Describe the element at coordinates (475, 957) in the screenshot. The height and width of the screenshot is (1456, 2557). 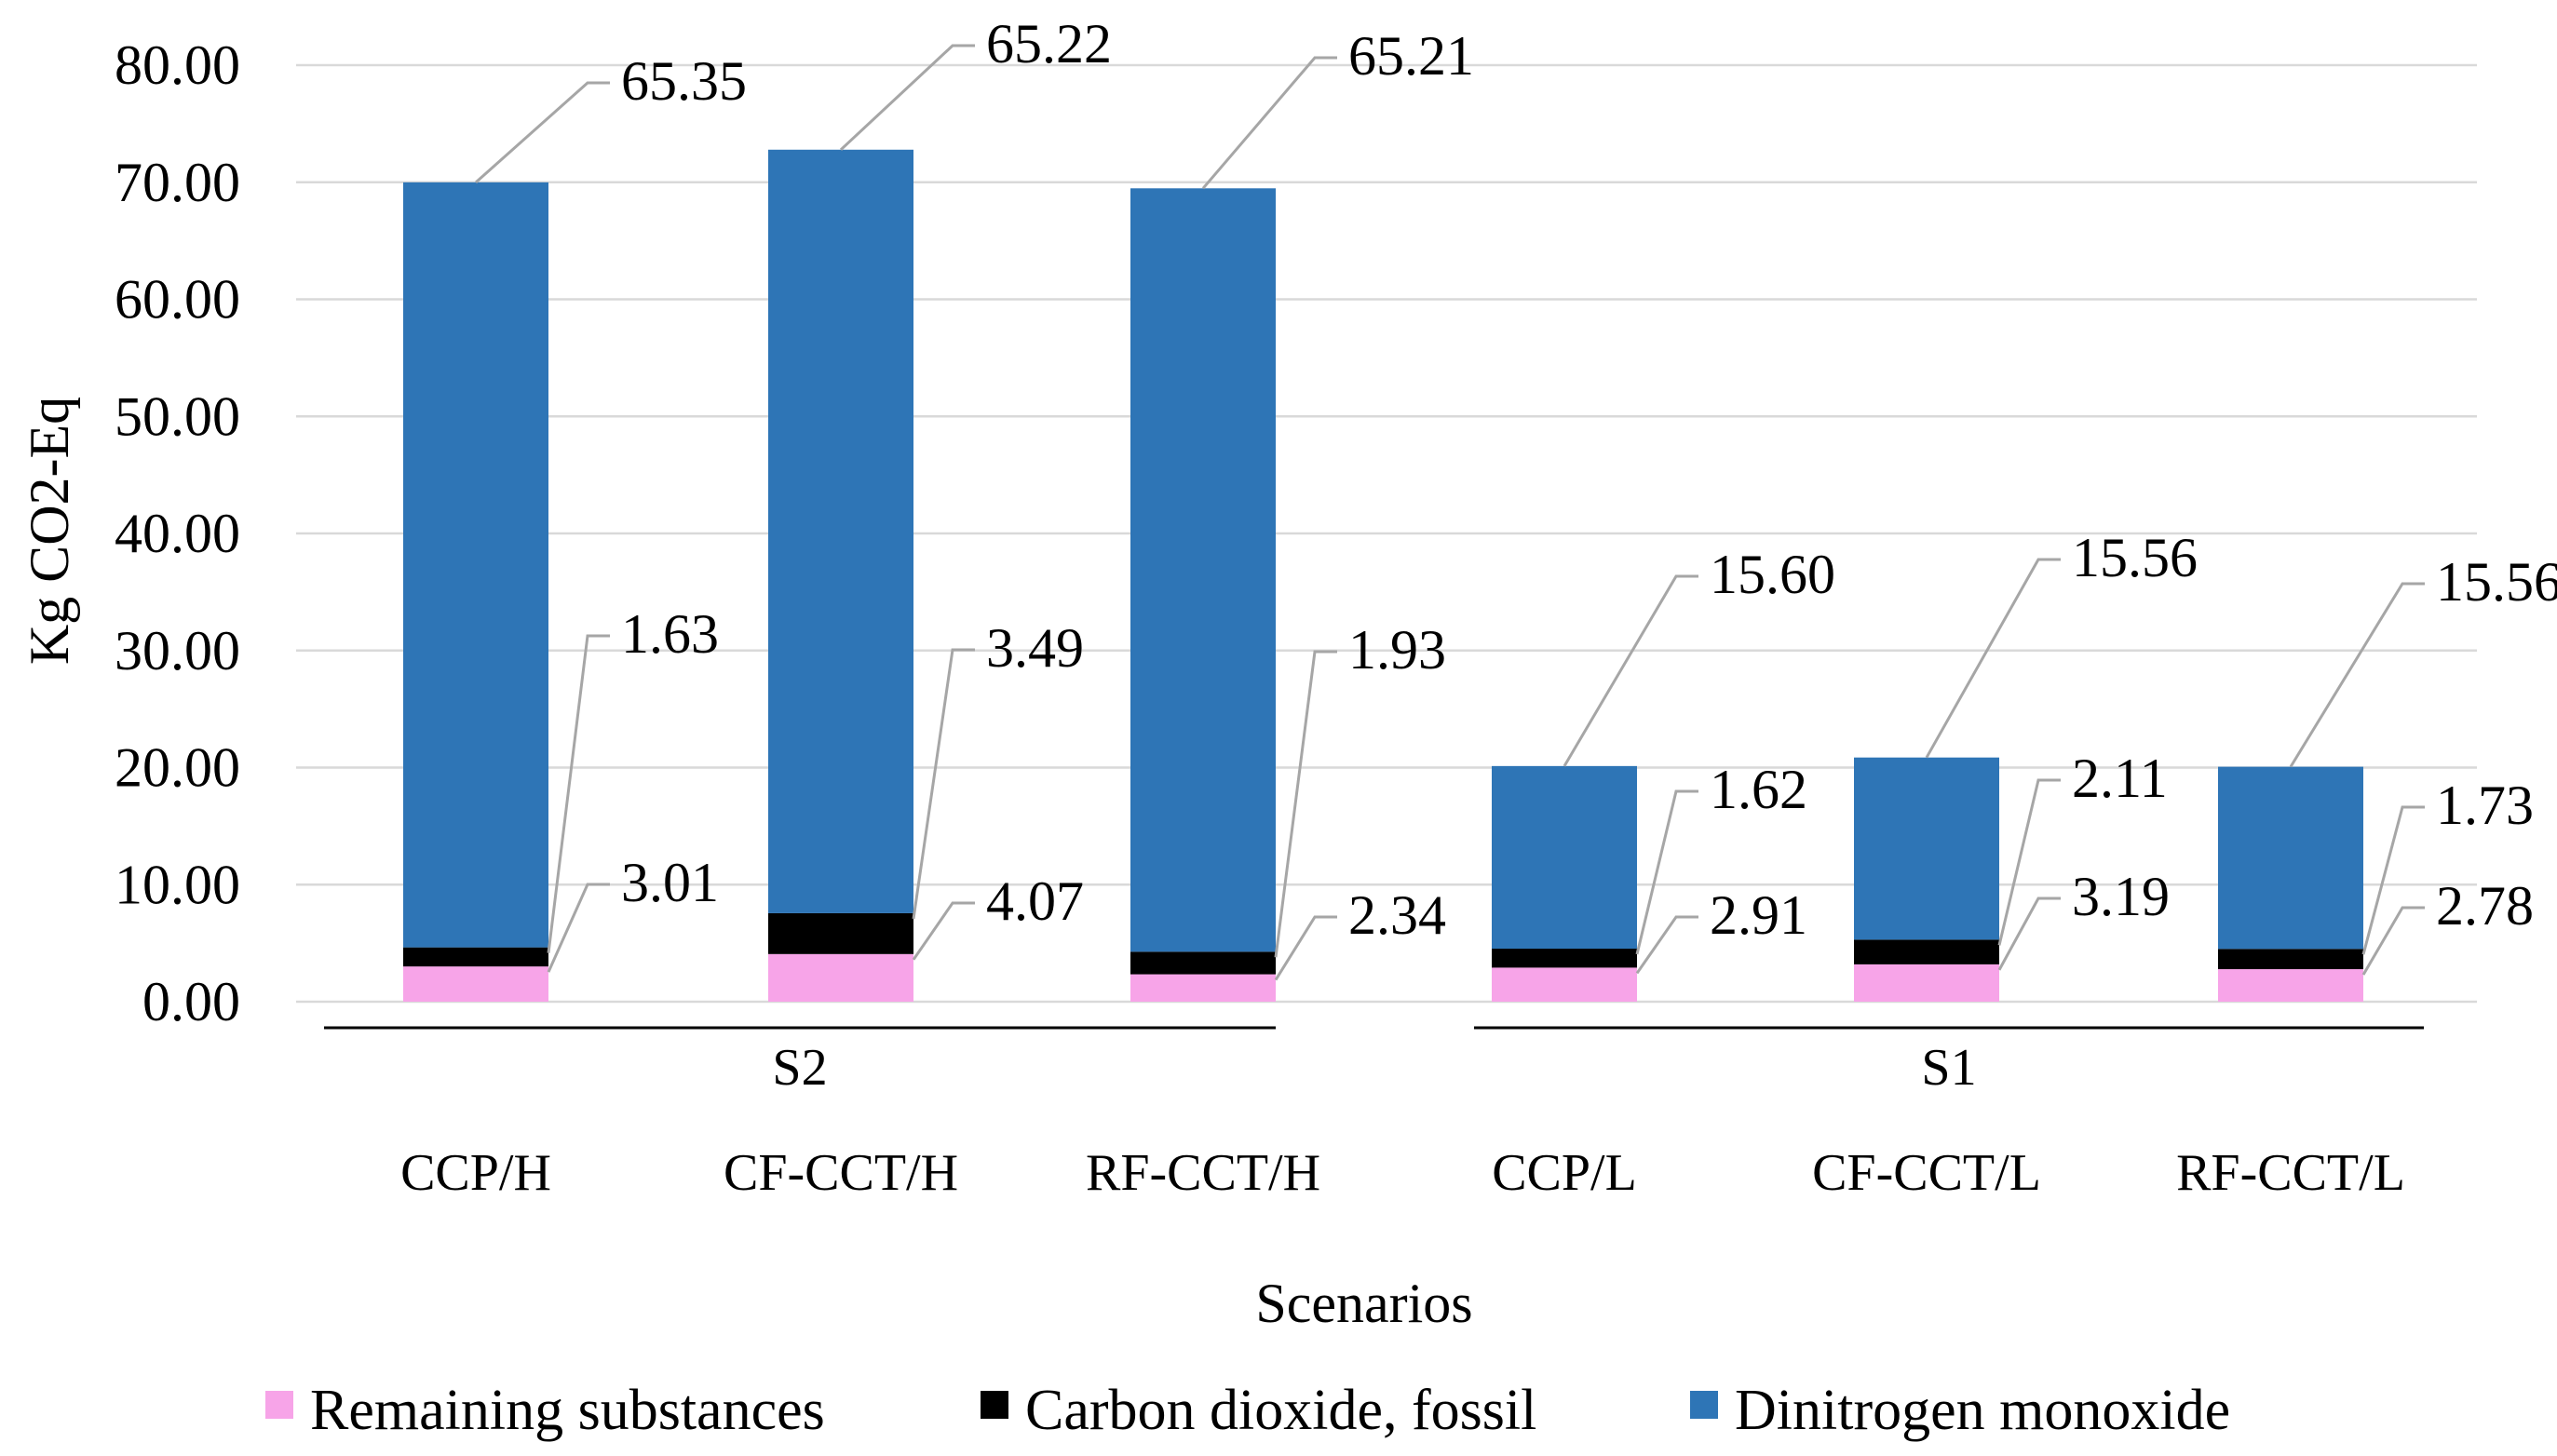
I see `bar-ccp-h-carbon-dioxide-fossil` at that location.